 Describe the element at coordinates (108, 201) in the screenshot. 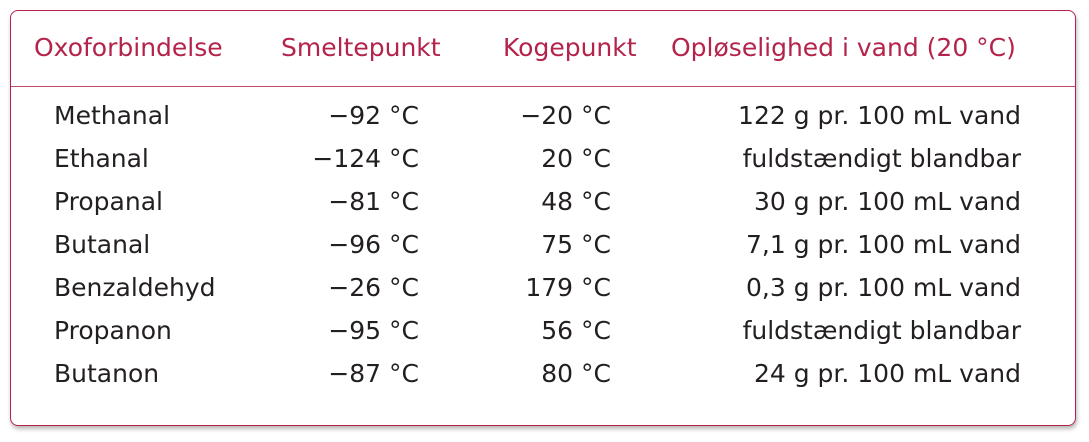

I see `cell-compound: Propanal` at that location.